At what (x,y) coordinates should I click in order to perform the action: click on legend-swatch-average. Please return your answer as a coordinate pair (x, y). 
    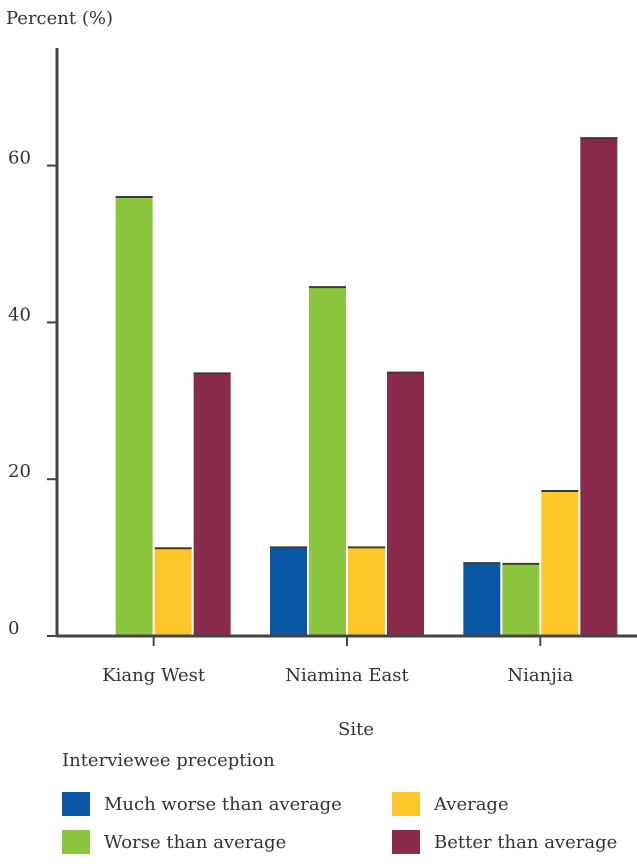
    Looking at the image, I should click on (406, 804).